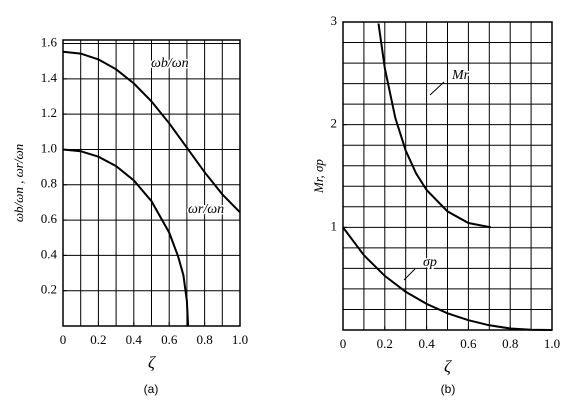 Image resolution: width=581 pixels, height=408 pixels. I want to click on y-tick-label: 0.8, so click(49, 183).